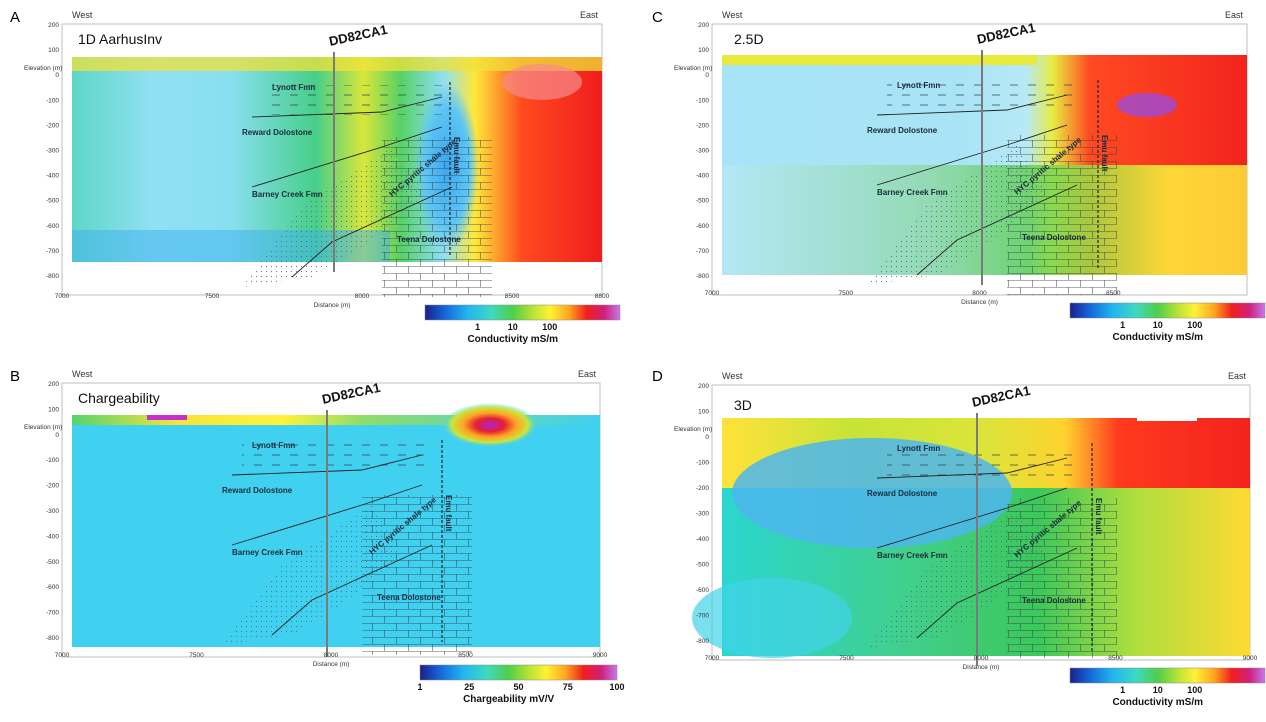 This screenshot has width=1266, height=722. What do you see at coordinates (57, 75) in the screenshot?
I see `y-tick-label: 0` at bounding box center [57, 75].